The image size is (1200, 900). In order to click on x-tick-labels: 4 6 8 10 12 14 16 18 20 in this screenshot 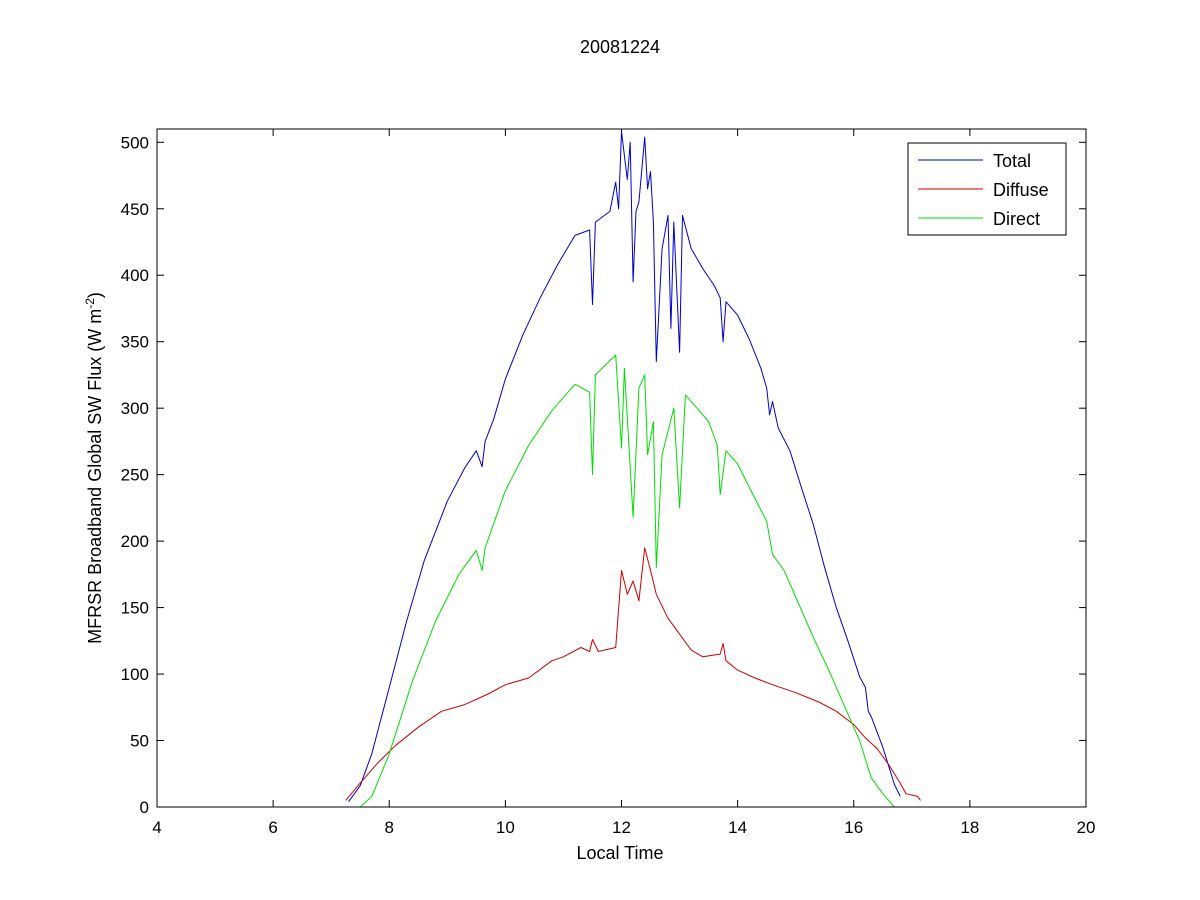, I will do `click(623, 827)`.